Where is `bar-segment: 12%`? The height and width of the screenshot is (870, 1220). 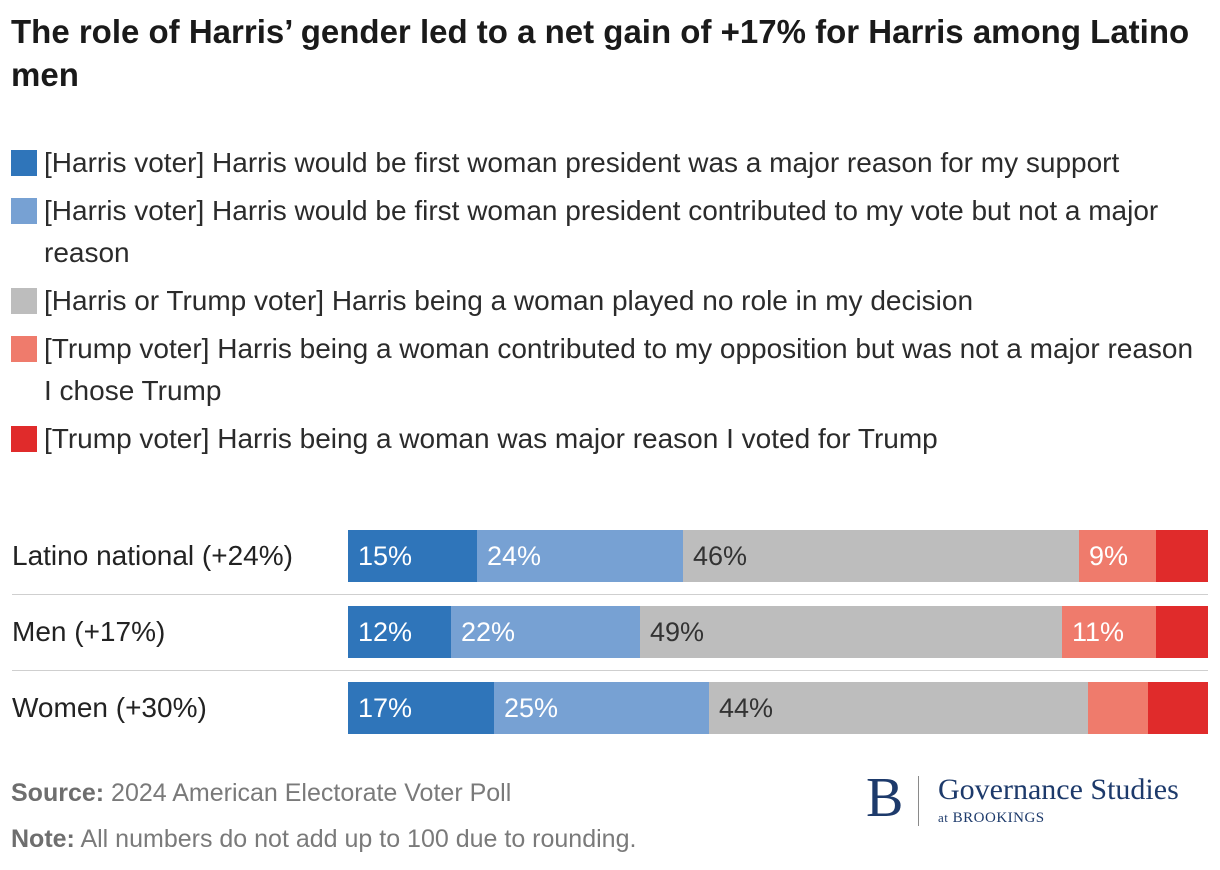
bar-segment: 12% is located at coordinates (399, 632).